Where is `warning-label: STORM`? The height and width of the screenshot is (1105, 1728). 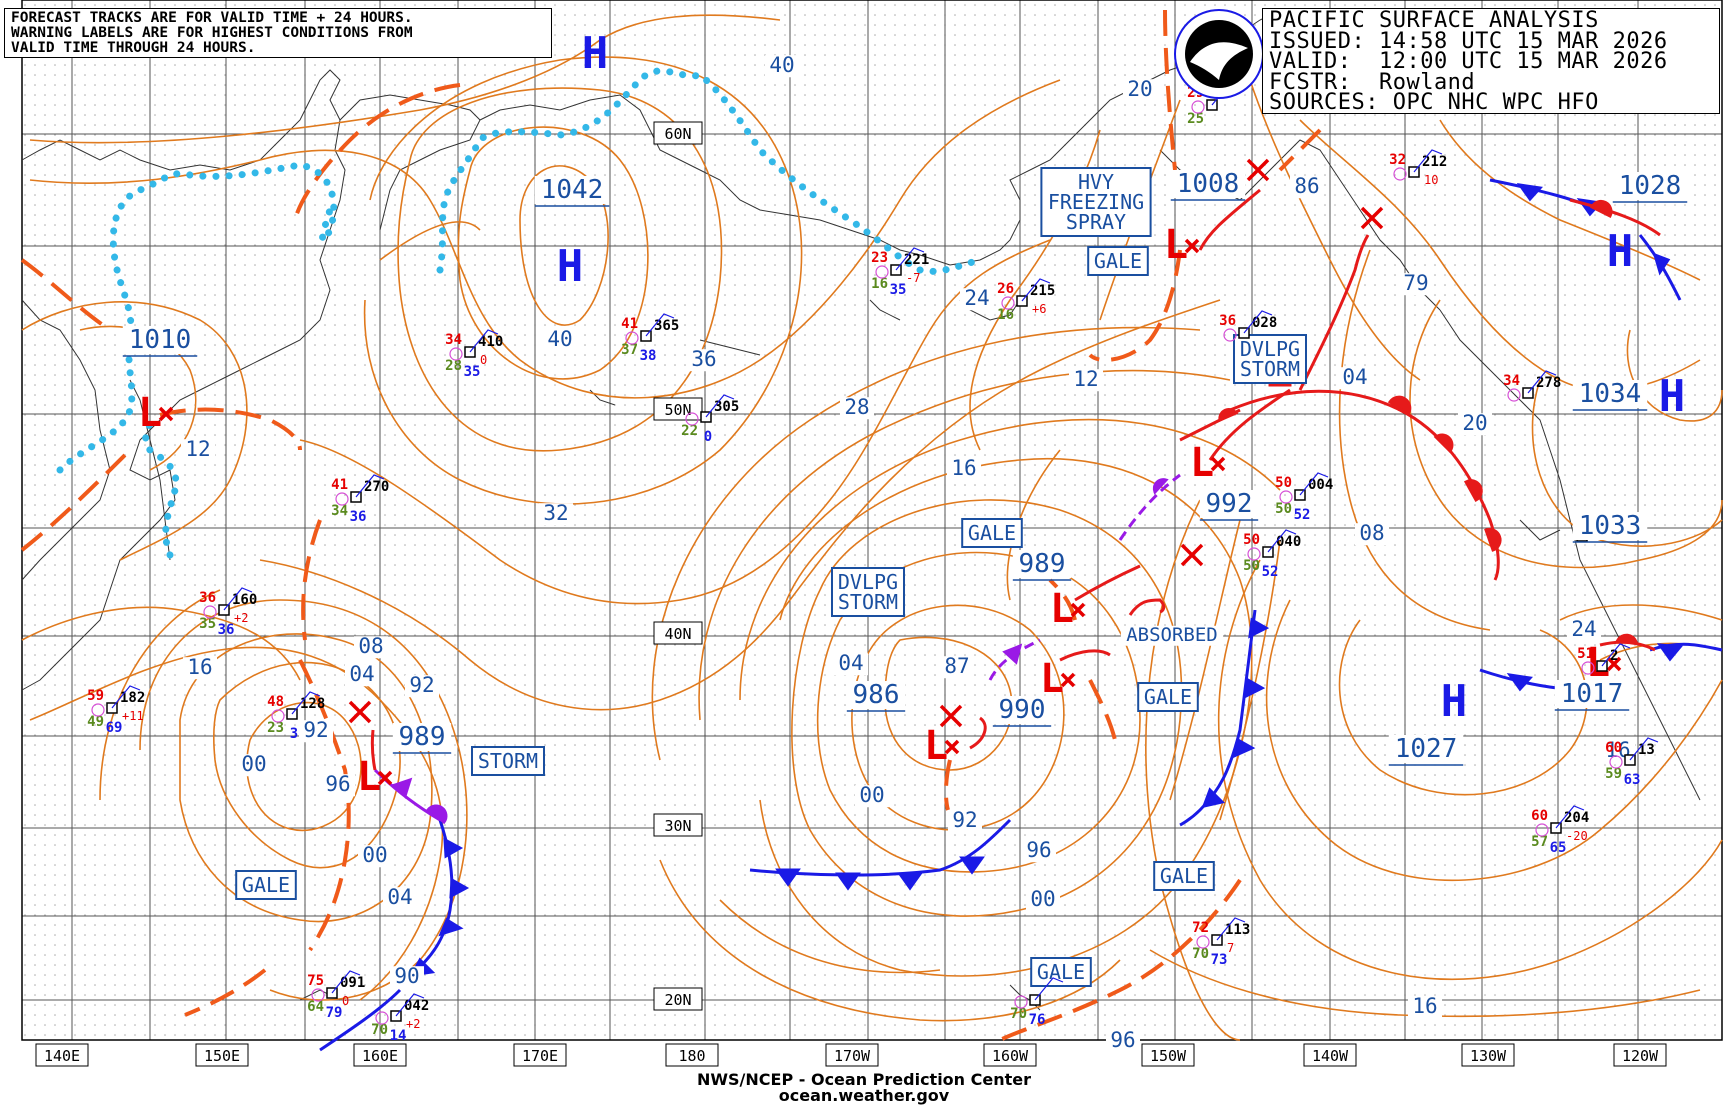
warning-label: STORM is located at coordinates (868, 602).